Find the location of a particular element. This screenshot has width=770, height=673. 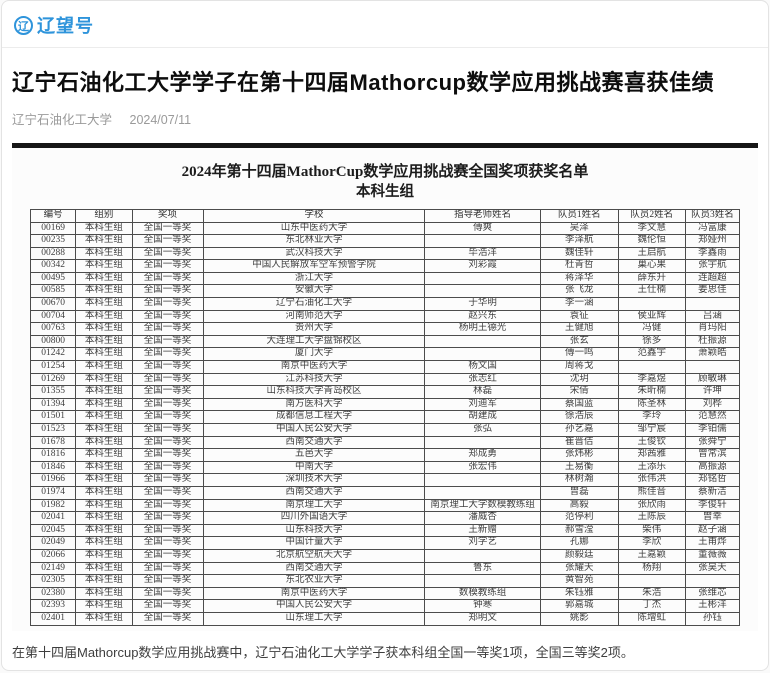

table-cell: 02393 is located at coordinates (53, 606).